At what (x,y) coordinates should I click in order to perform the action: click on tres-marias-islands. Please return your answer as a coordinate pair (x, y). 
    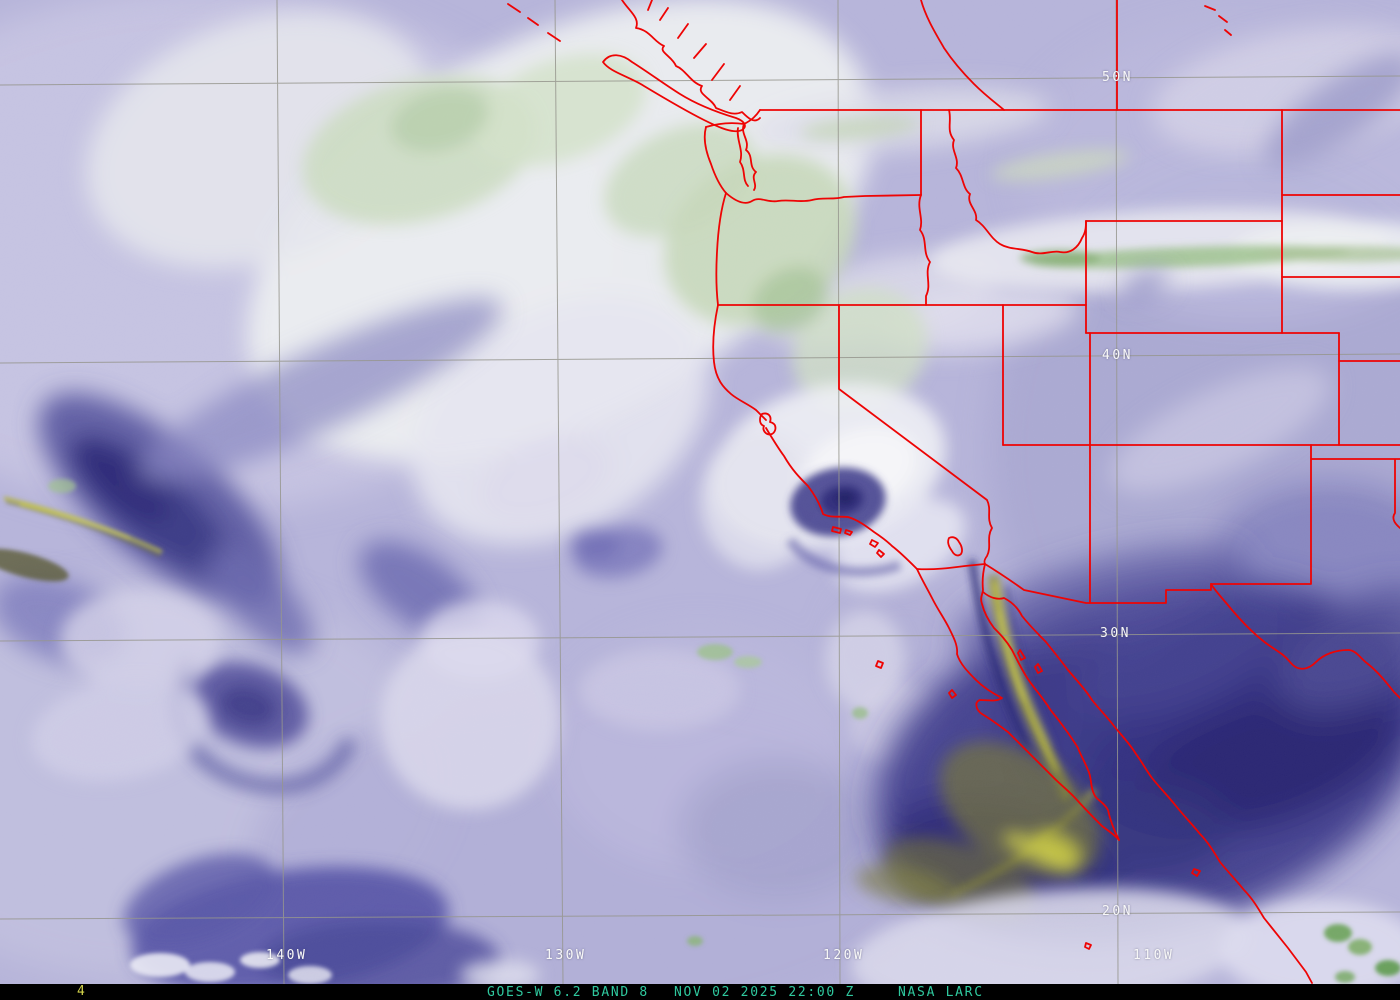
    Looking at the image, I should click on (1196, 872).